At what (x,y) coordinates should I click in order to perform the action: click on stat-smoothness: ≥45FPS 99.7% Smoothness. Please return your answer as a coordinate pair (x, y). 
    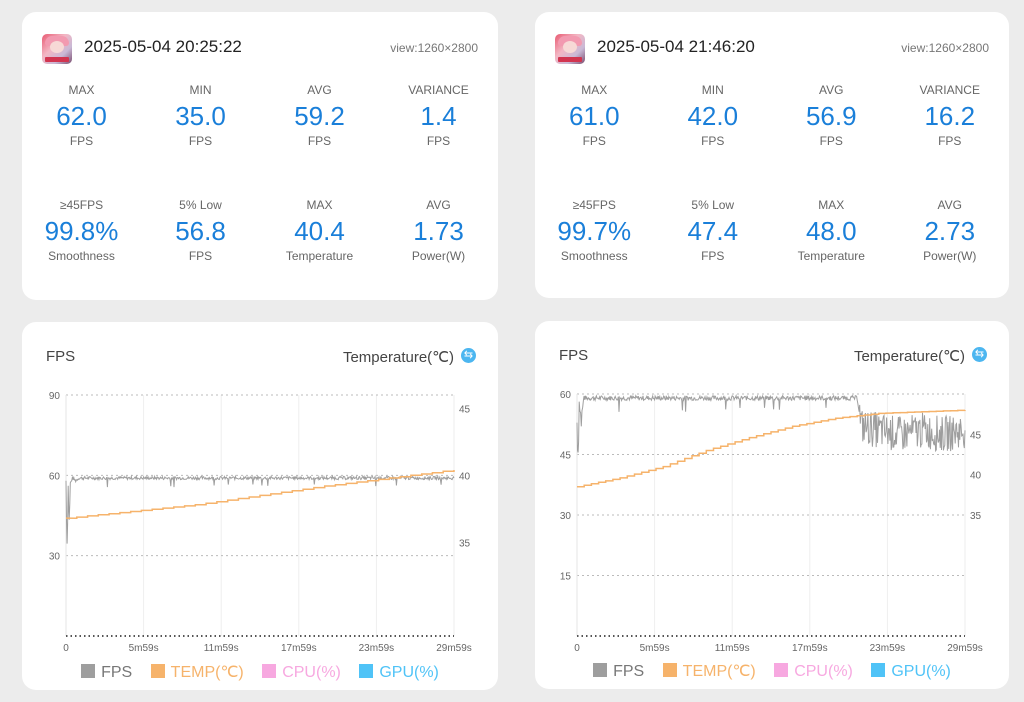
    Looking at the image, I should click on (594, 230).